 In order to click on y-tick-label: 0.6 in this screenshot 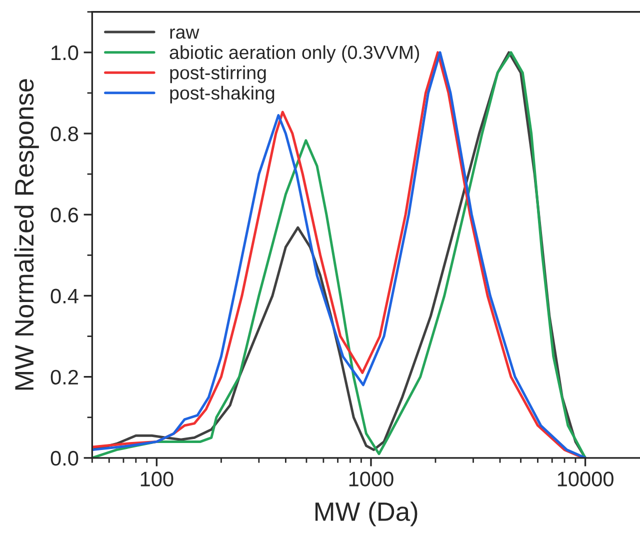, I will do `click(64, 215)`.